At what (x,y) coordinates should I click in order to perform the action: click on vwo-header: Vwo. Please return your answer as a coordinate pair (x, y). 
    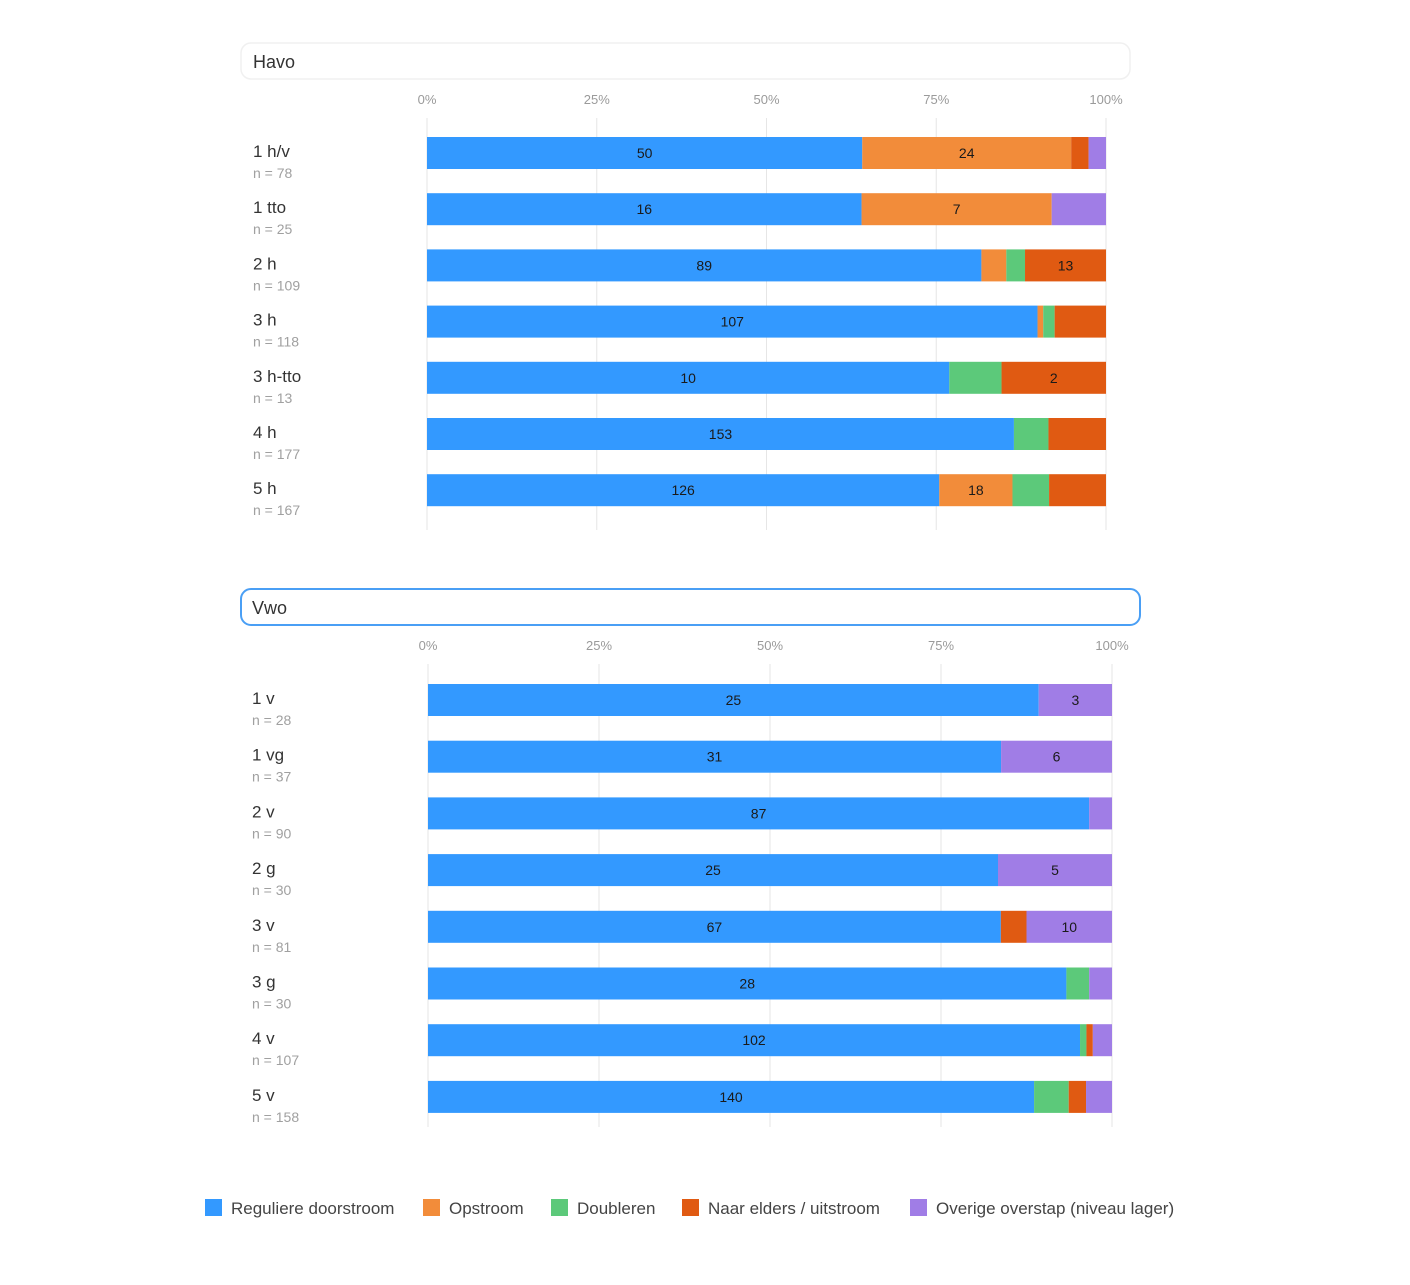
    Looking at the image, I should click on (690, 607).